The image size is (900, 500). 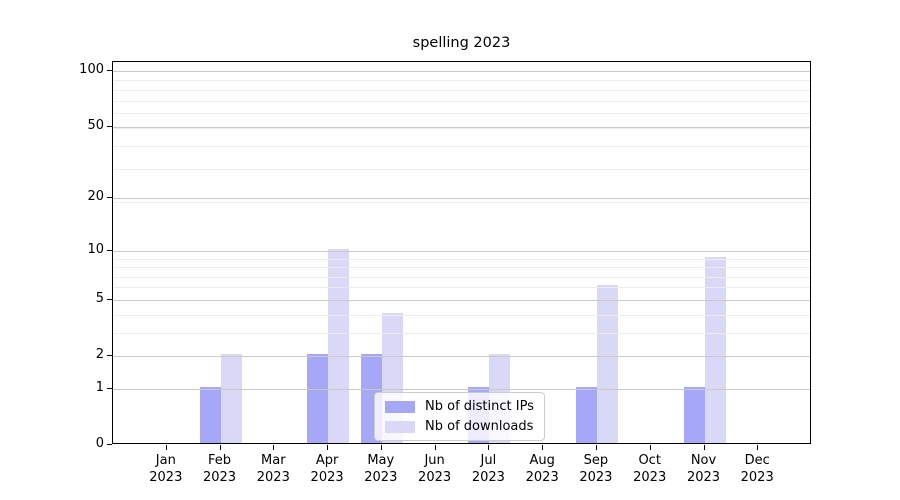 What do you see at coordinates (435, 469) in the screenshot?
I see `x-tick-label-jun-2023: Jun 2023` at bounding box center [435, 469].